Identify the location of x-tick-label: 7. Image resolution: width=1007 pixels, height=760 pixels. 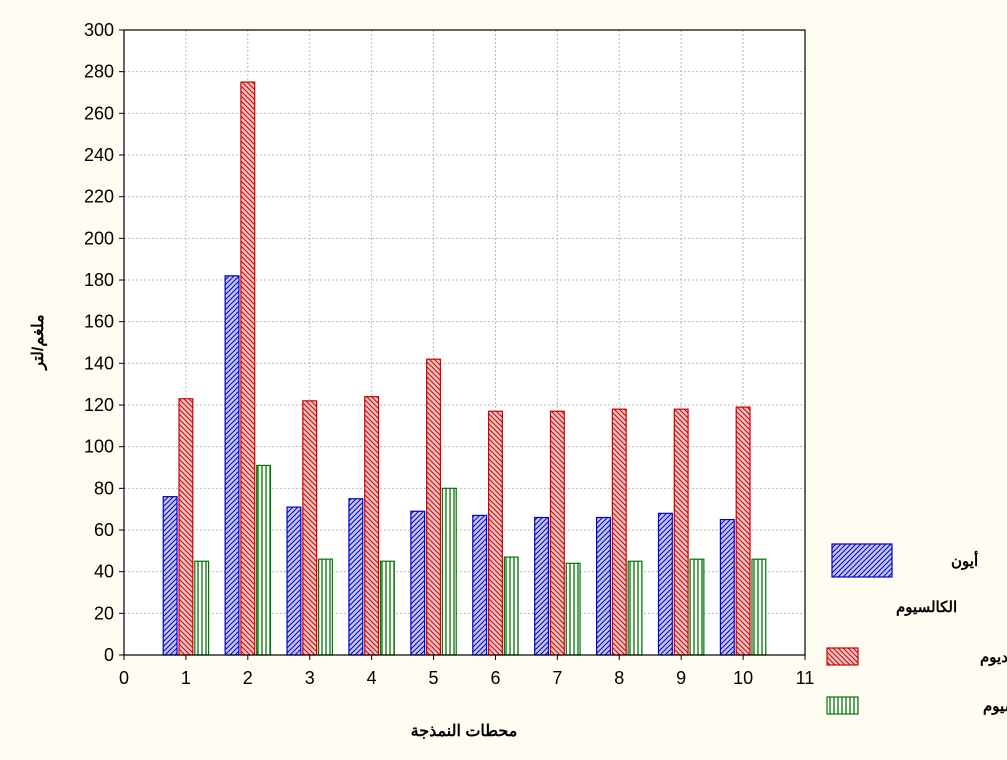
(557, 678).